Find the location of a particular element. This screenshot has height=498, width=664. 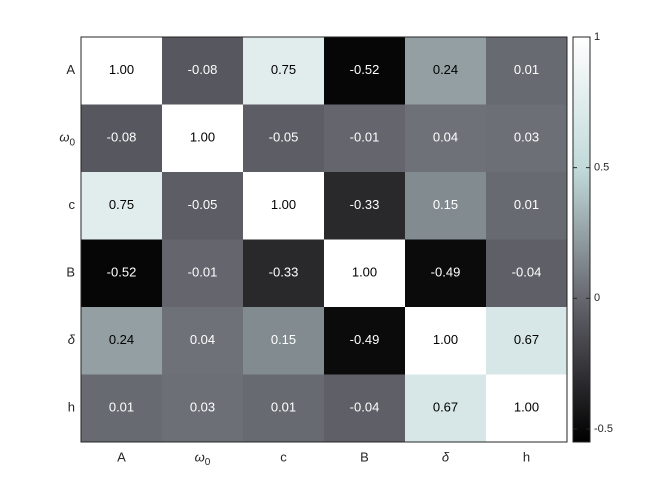

x-tick-label: B is located at coordinates (364, 456).